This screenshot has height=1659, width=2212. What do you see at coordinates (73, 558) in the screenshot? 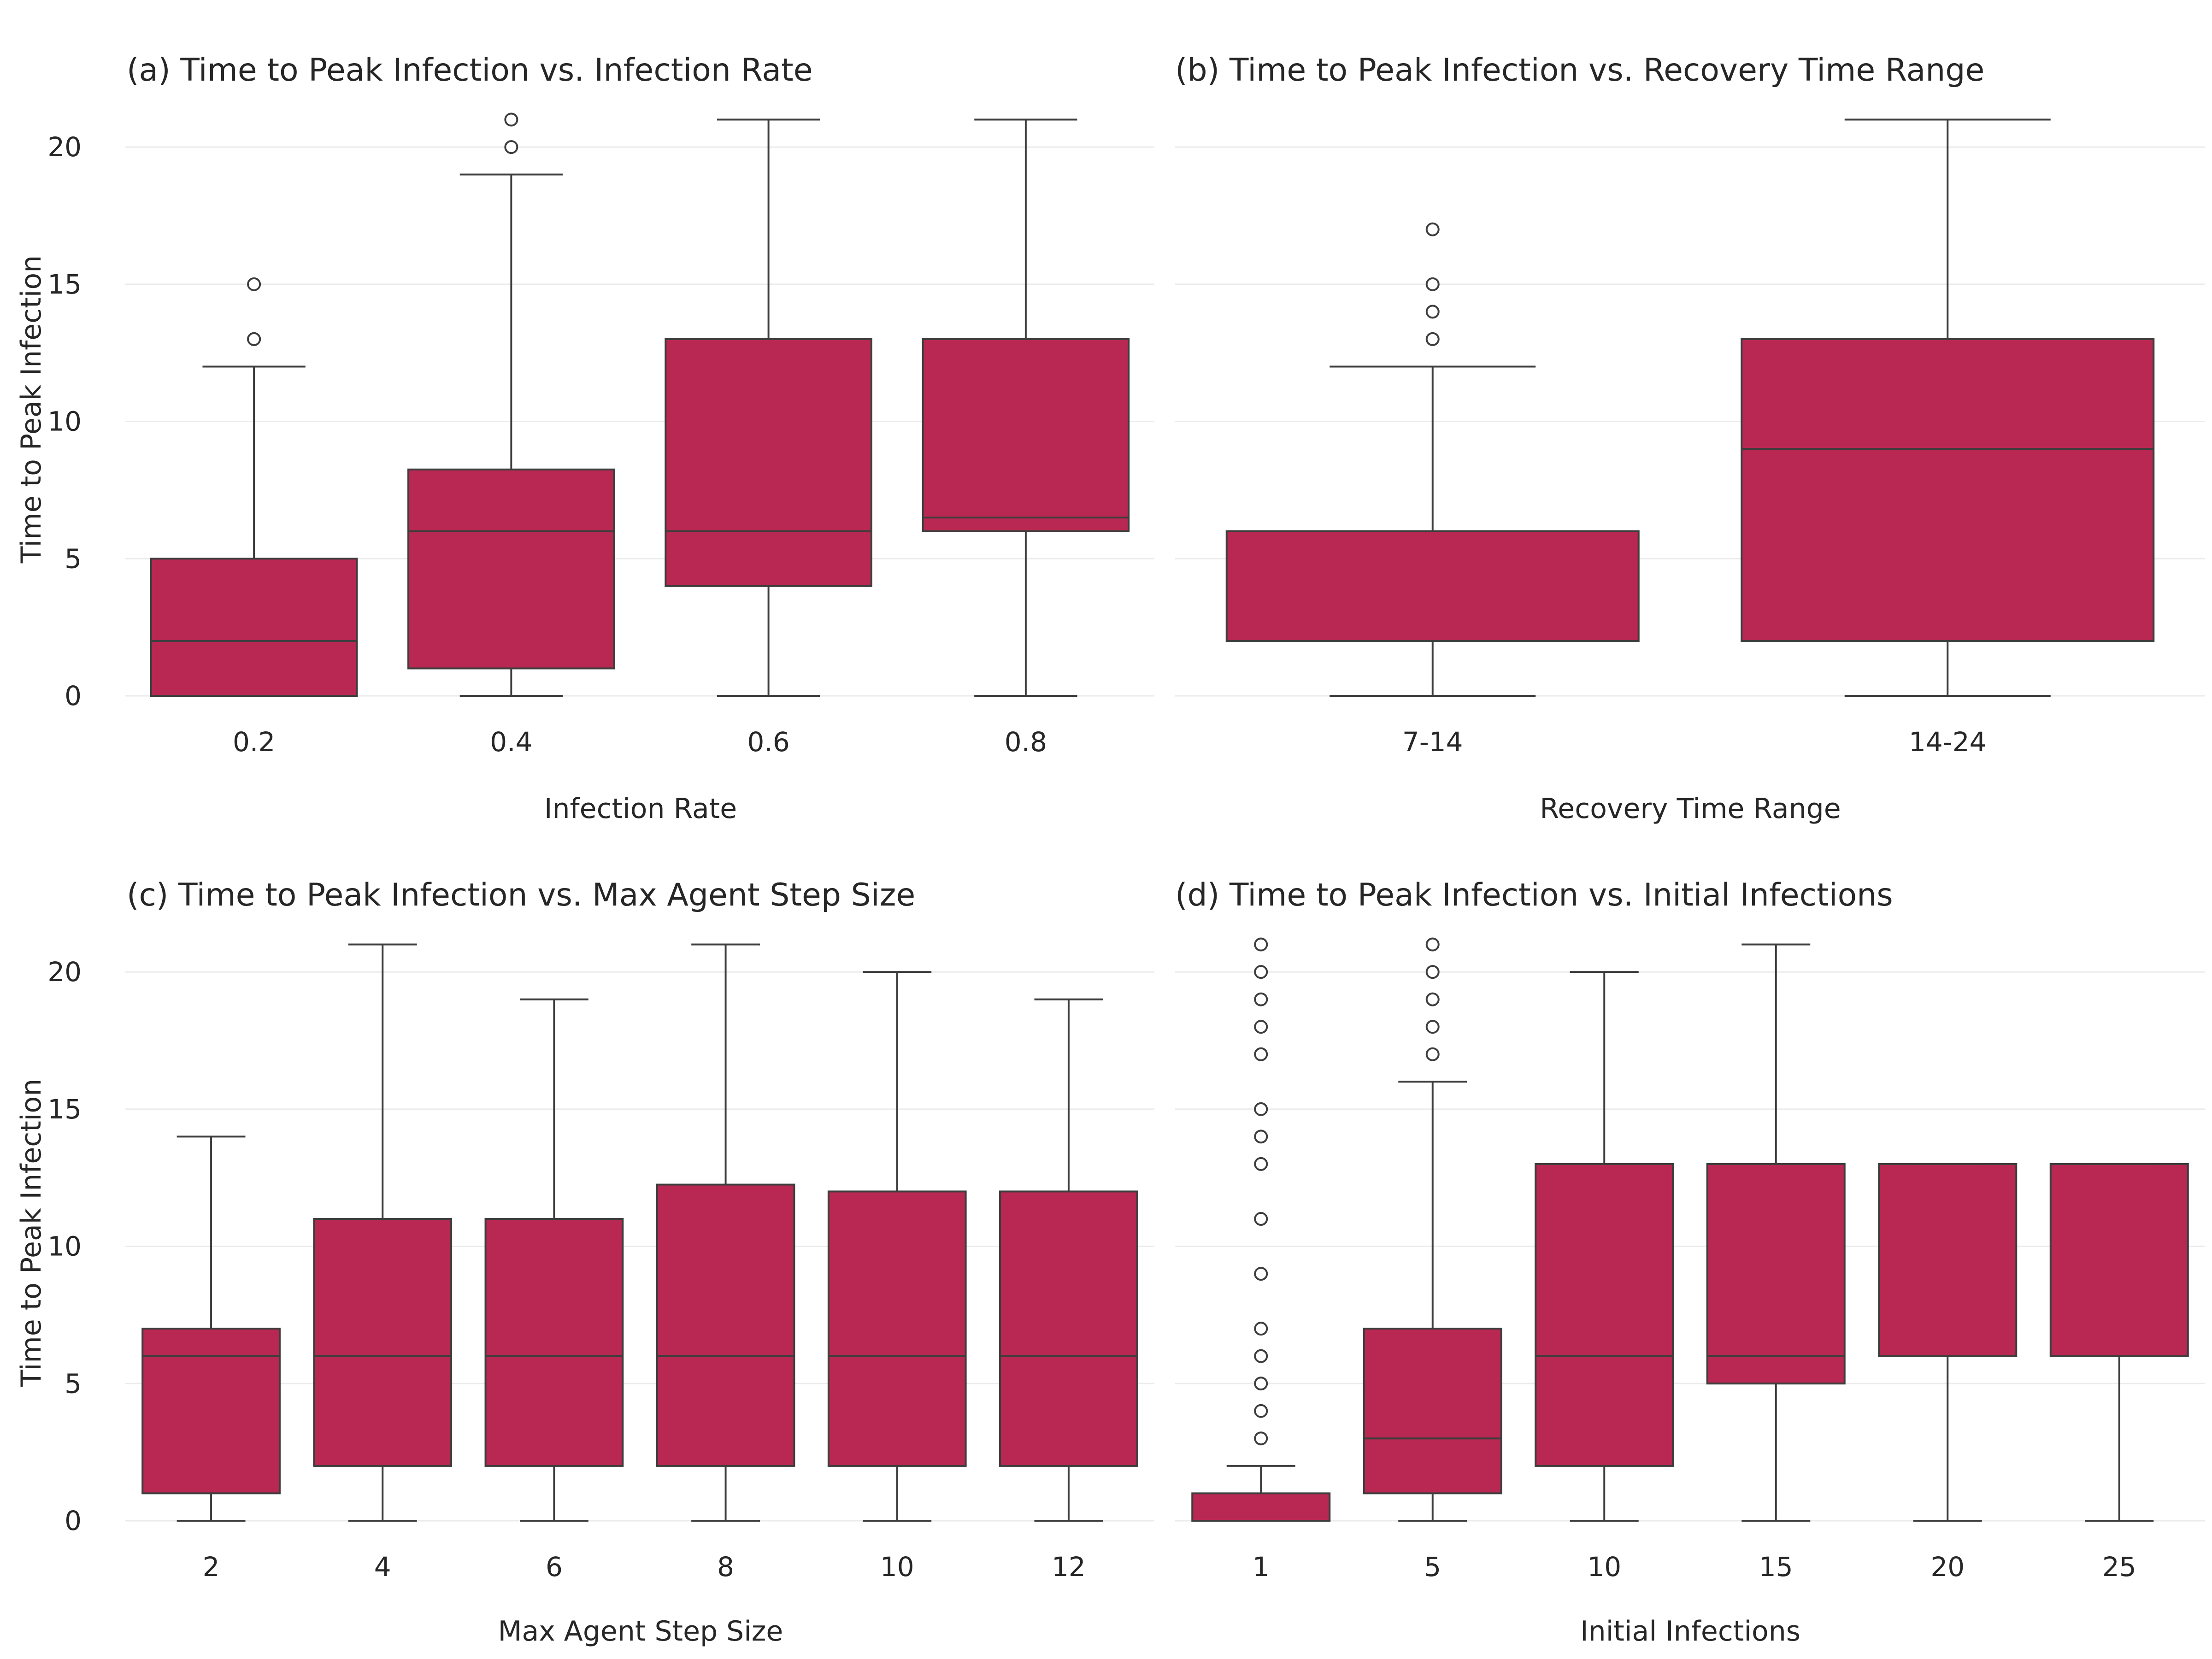
I see `panel-a-y-tick-label: 5` at bounding box center [73, 558].